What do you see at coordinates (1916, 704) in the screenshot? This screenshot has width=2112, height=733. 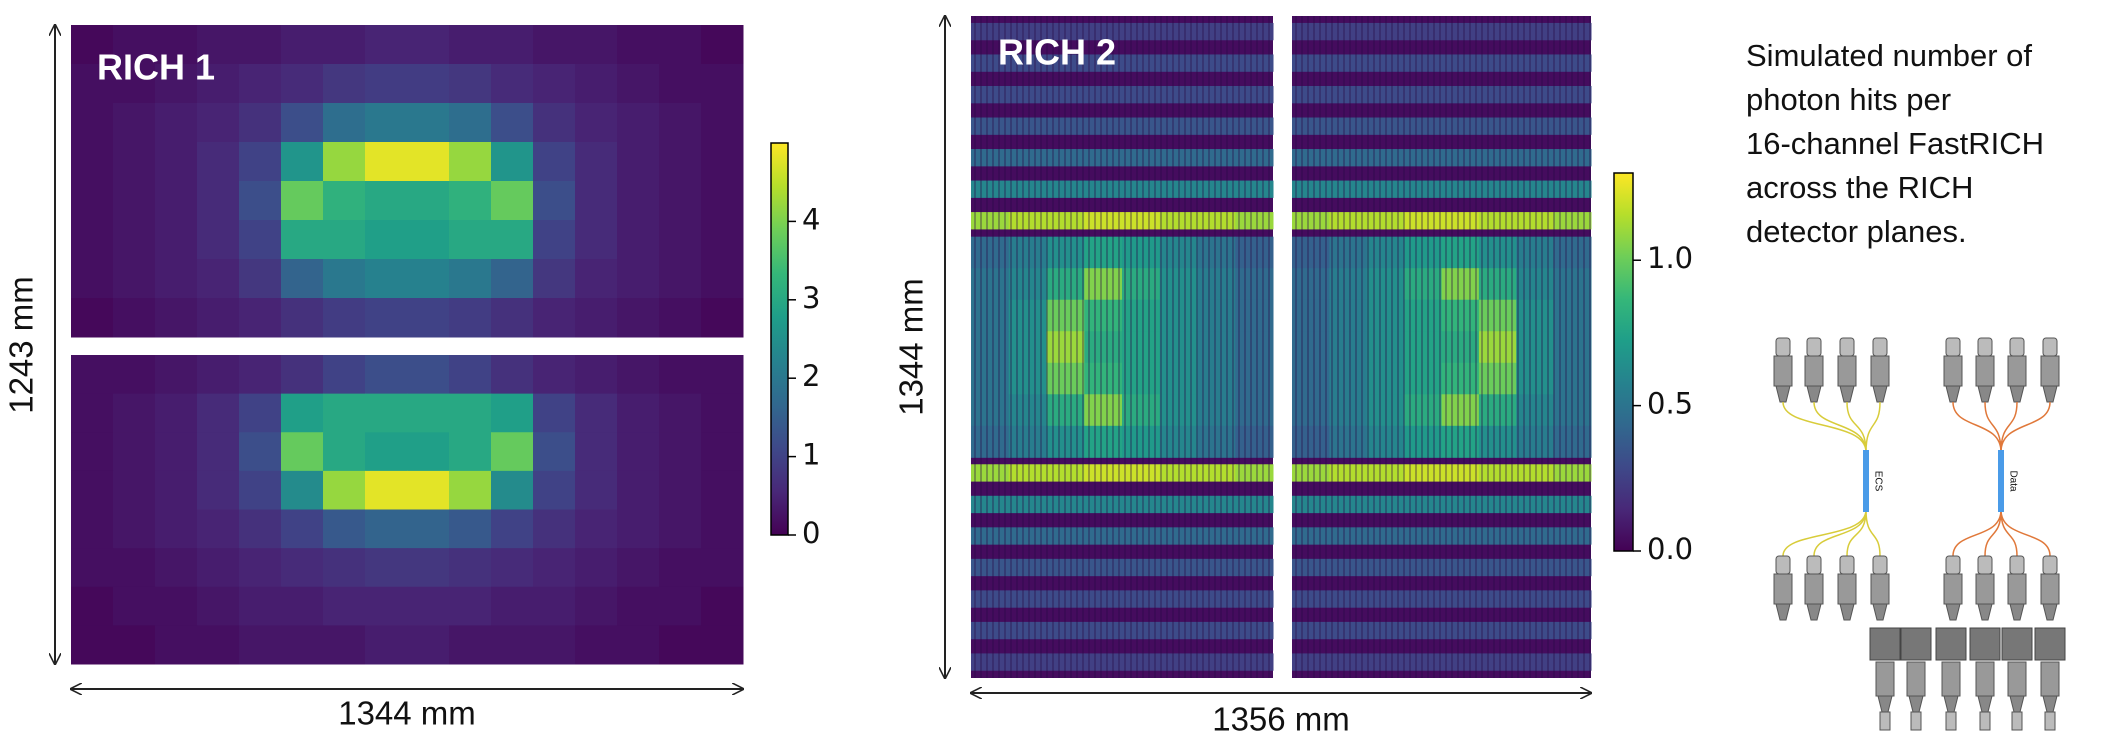 I see `connector-tip` at bounding box center [1916, 704].